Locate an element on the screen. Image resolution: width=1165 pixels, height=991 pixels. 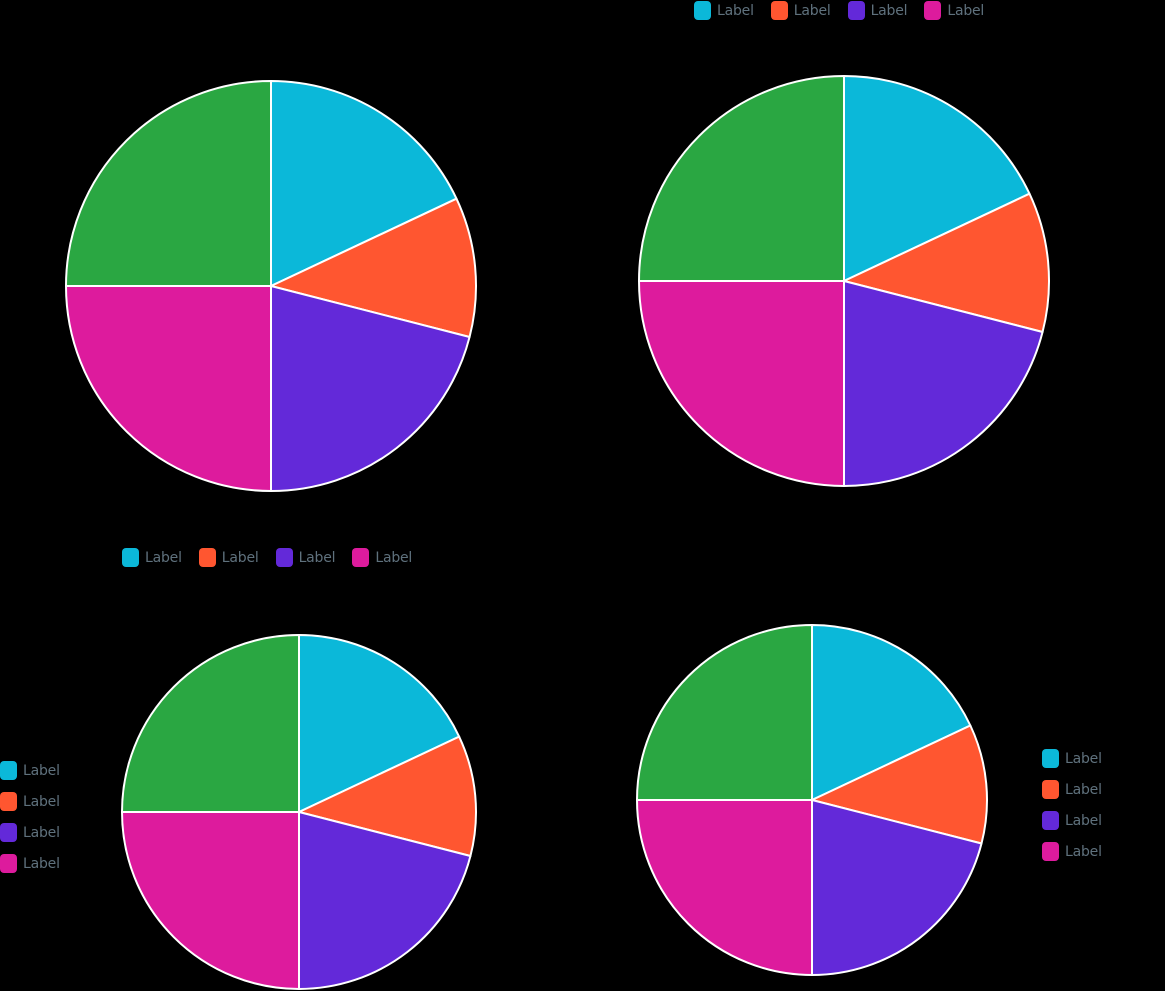
legend-bottom-right-side: Label Label Label Label is located at coordinates (1072, 805).